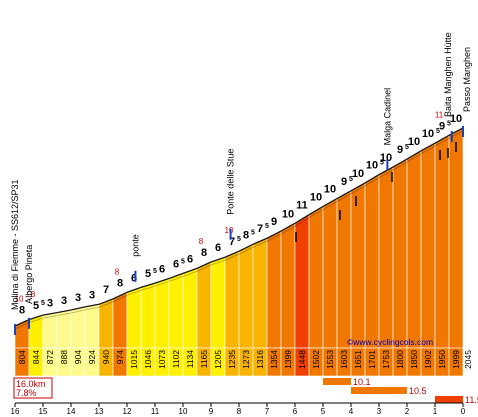 This screenshot has height=417, width=478. Describe the element at coordinates (288, 359) in the screenshot. I see `altitude-label: 1399` at that location.